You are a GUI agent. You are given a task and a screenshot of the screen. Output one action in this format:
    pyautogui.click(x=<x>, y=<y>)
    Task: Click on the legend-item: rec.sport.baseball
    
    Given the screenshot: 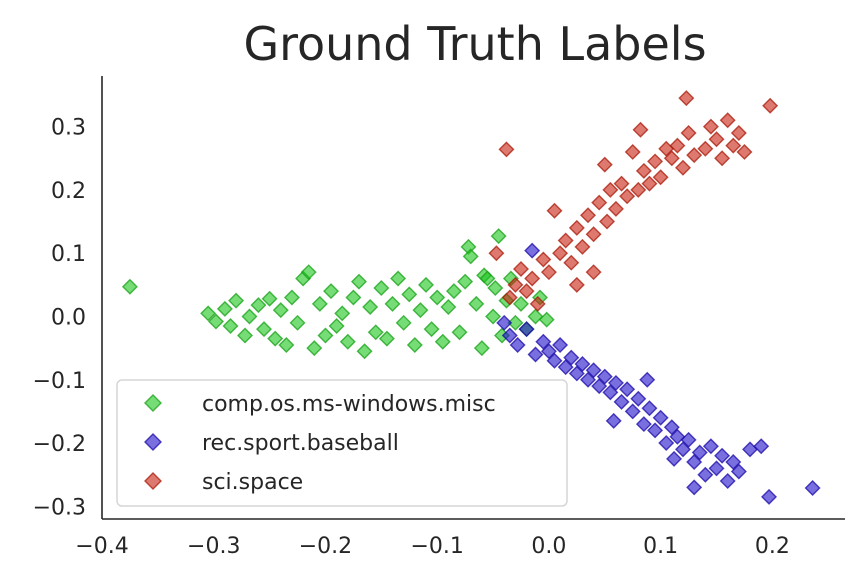 What is the action you would take?
    pyautogui.click(x=271, y=443)
    